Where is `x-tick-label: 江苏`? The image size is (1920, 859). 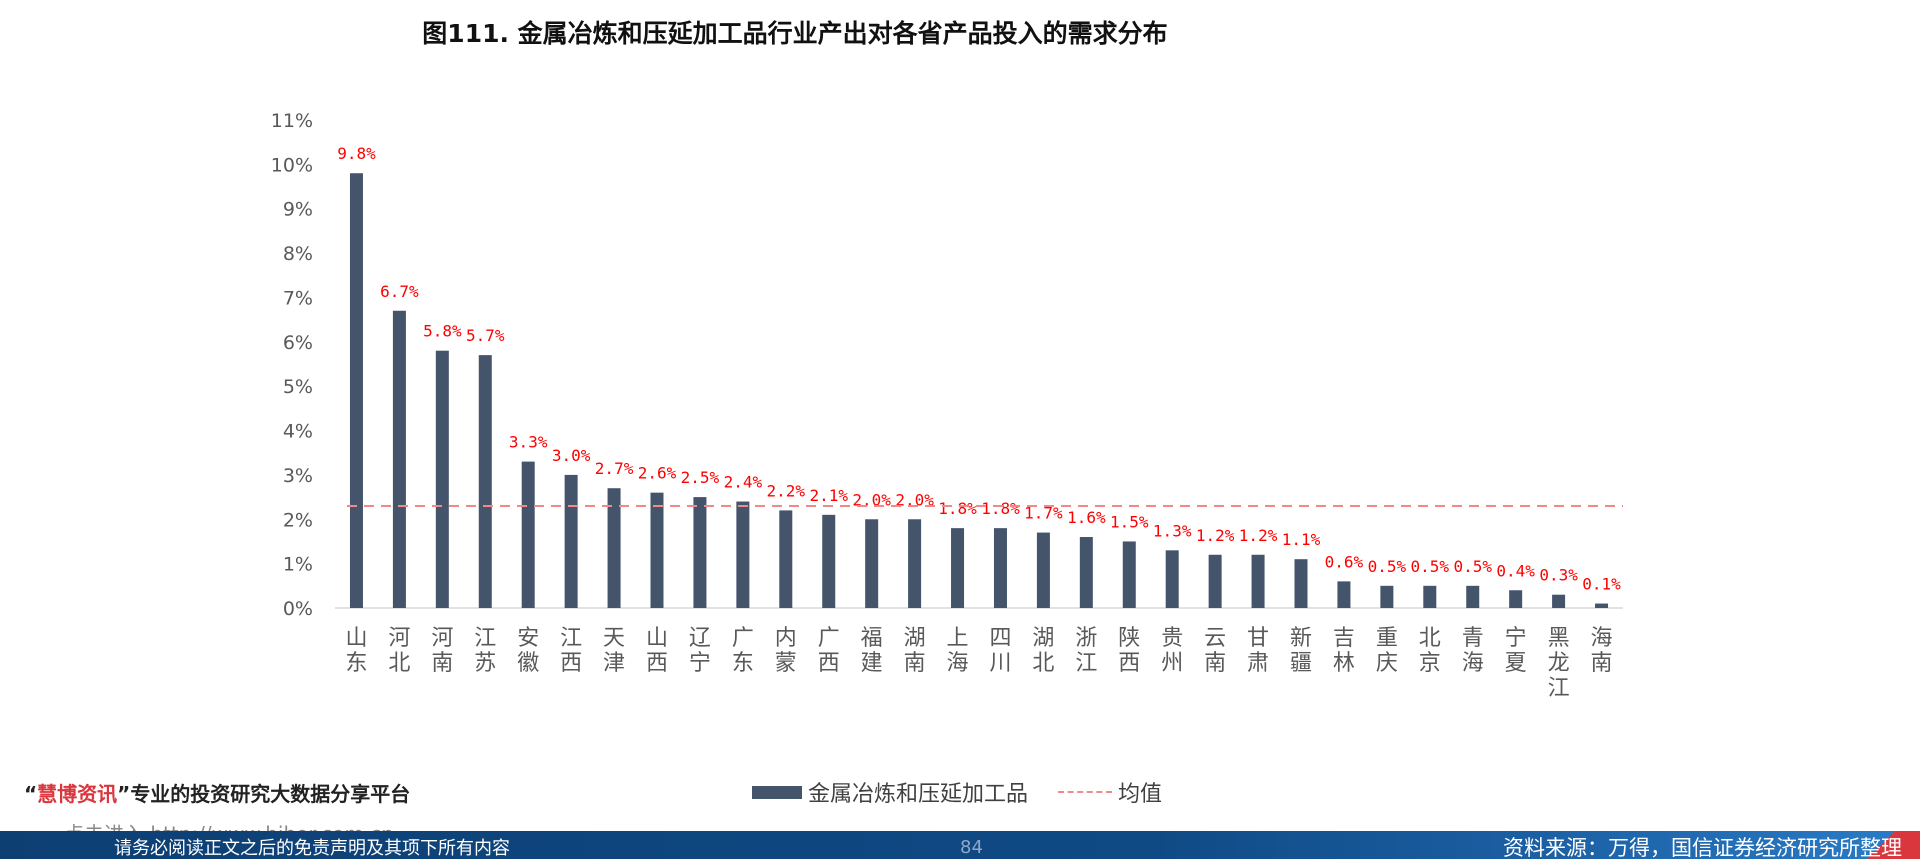
x-tick-label: 江苏 is located at coordinates (485, 651).